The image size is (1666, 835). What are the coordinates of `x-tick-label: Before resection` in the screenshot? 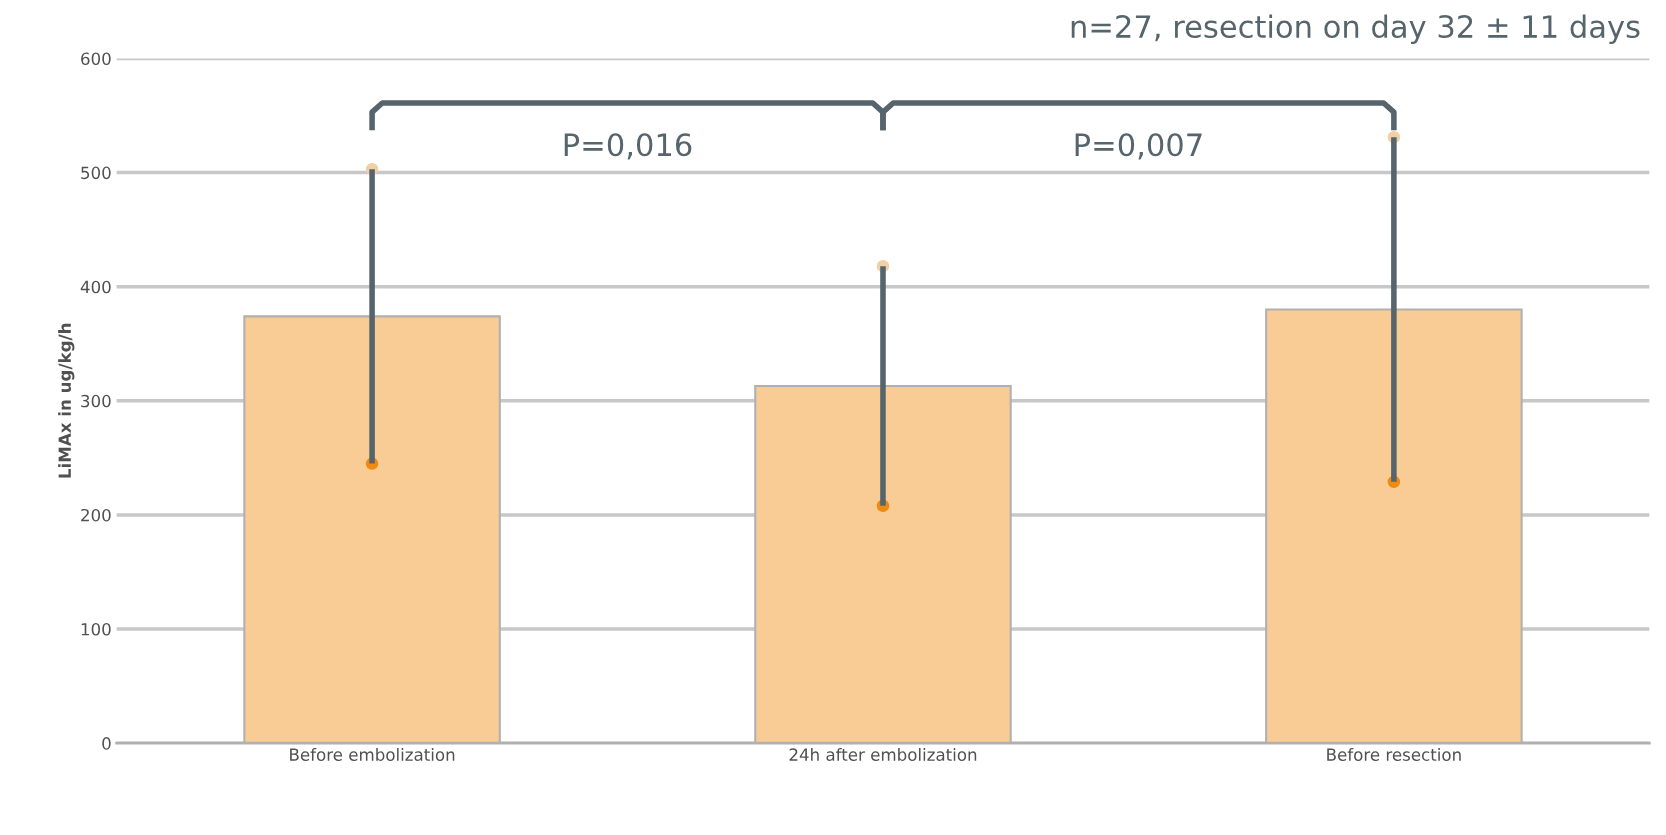 It's located at (1394, 754).